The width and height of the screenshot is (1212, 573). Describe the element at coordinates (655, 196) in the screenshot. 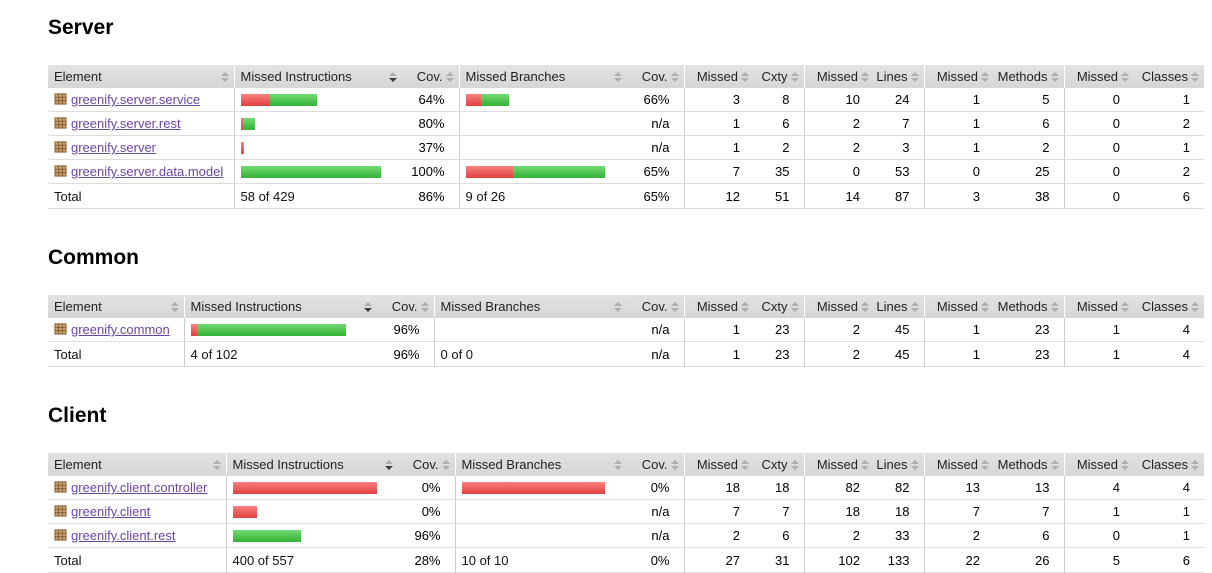

I see `total-branch-coverage: 65%` at that location.